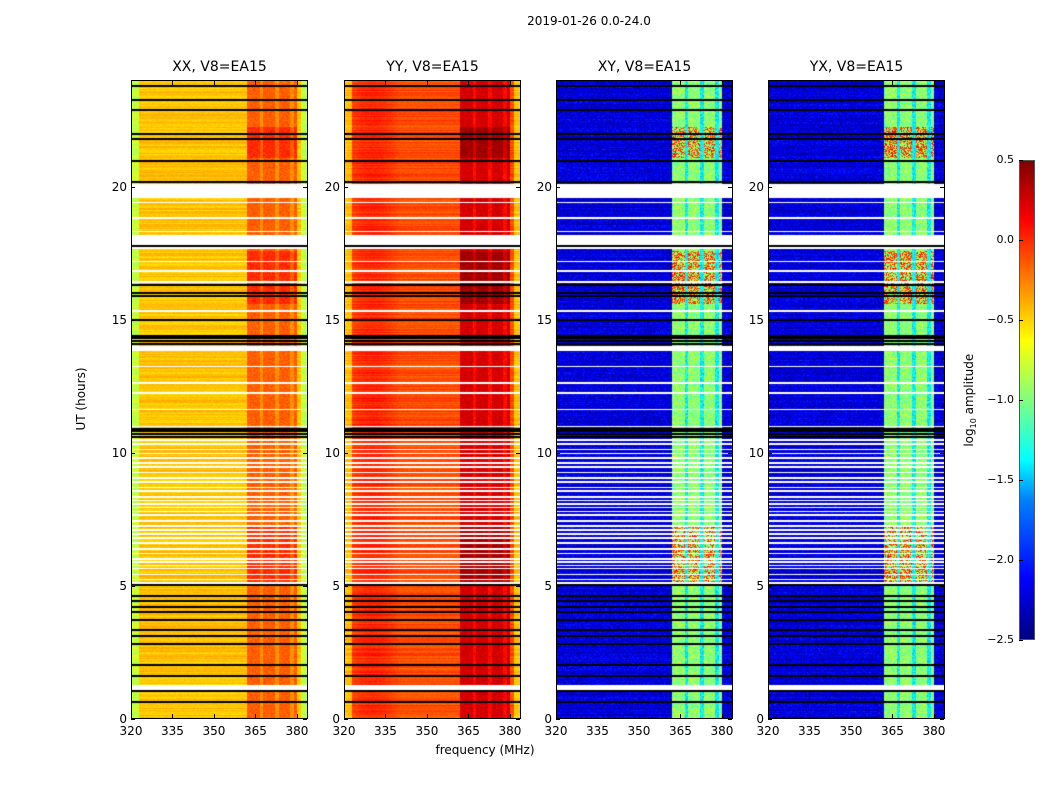 This screenshot has height=800, width=1050. What do you see at coordinates (680, 731) in the screenshot?
I see `x-tick-label: 365` at bounding box center [680, 731].